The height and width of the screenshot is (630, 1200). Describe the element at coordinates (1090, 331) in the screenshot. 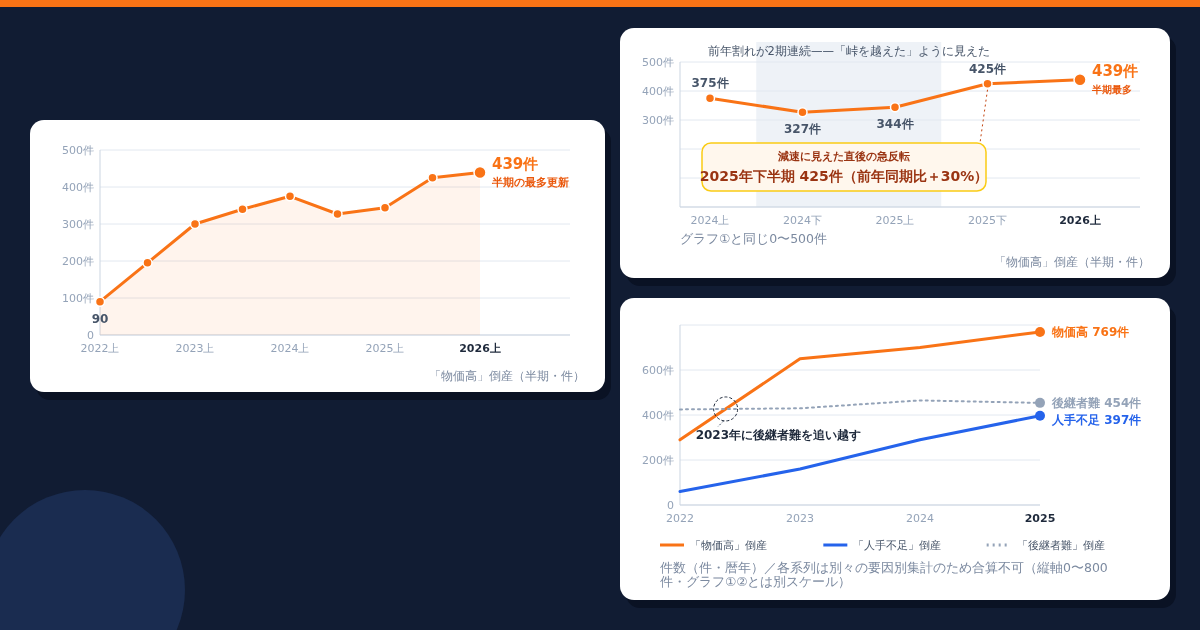

I see `data-label: 物価高 769件` at that location.